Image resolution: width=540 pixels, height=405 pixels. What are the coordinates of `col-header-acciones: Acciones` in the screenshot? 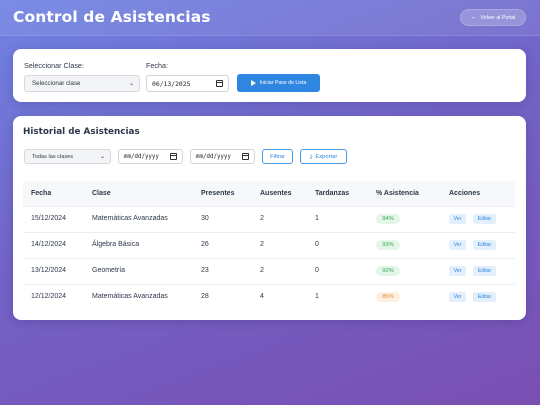 It's located at (465, 193).